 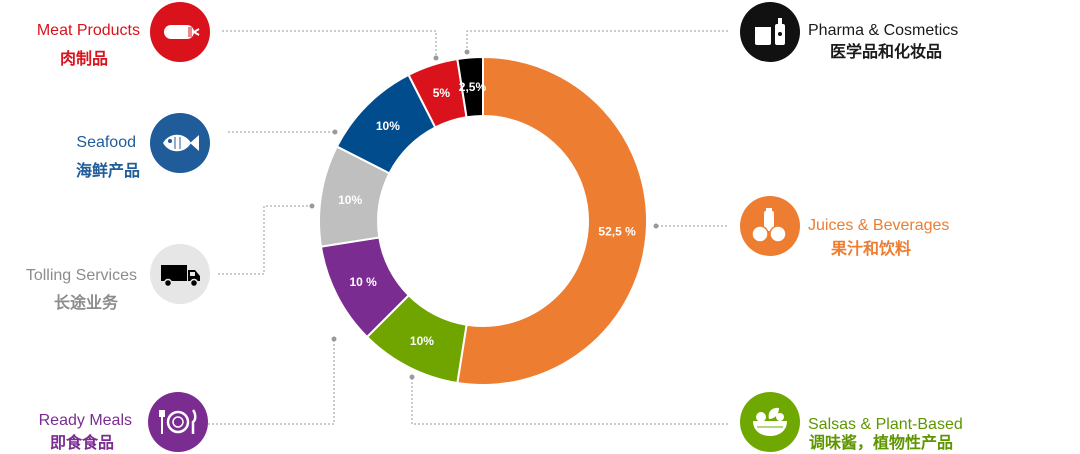 What do you see at coordinates (473, 87) in the screenshot?
I see `slice-label-pharma: 2,5%` at bounding box center [473, 87].